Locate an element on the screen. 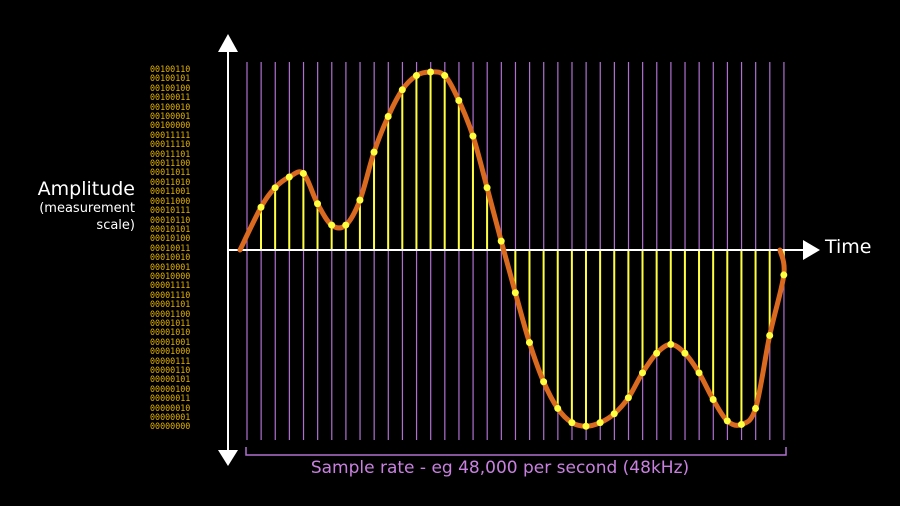 The image size is (900, 506). binary-value: 00011010 is located at coordinates (170, 181).